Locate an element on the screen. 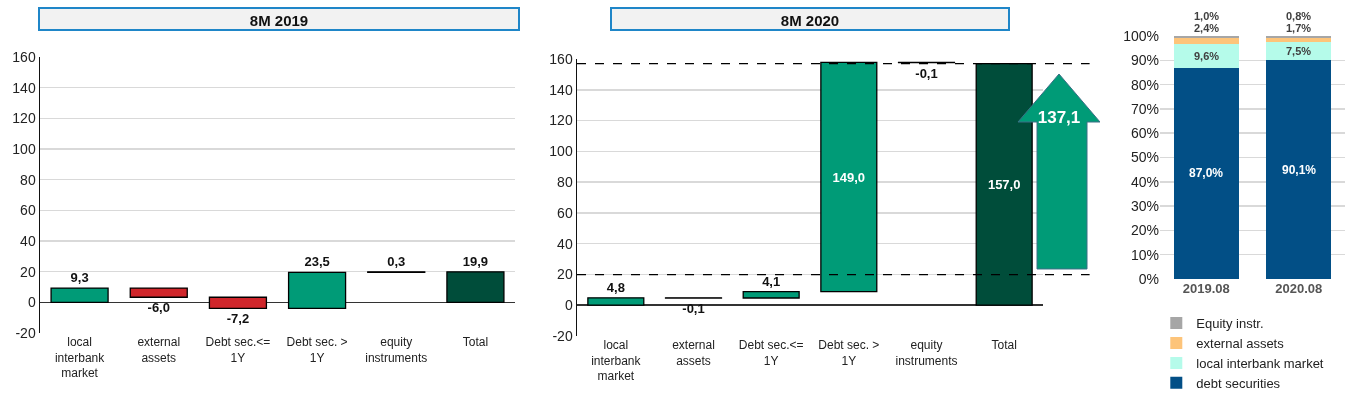  y-tick-label: 0% is located at coordinates (1148, 278).